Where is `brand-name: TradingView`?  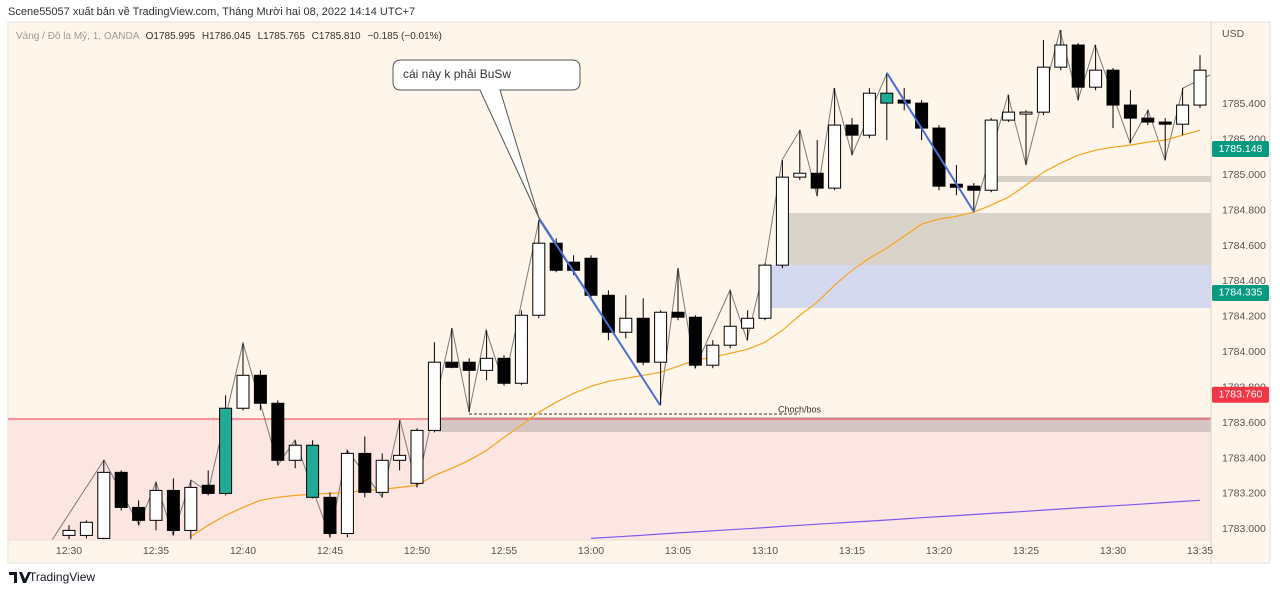
brand-name: TradingView is located at coordinates (62, 577).